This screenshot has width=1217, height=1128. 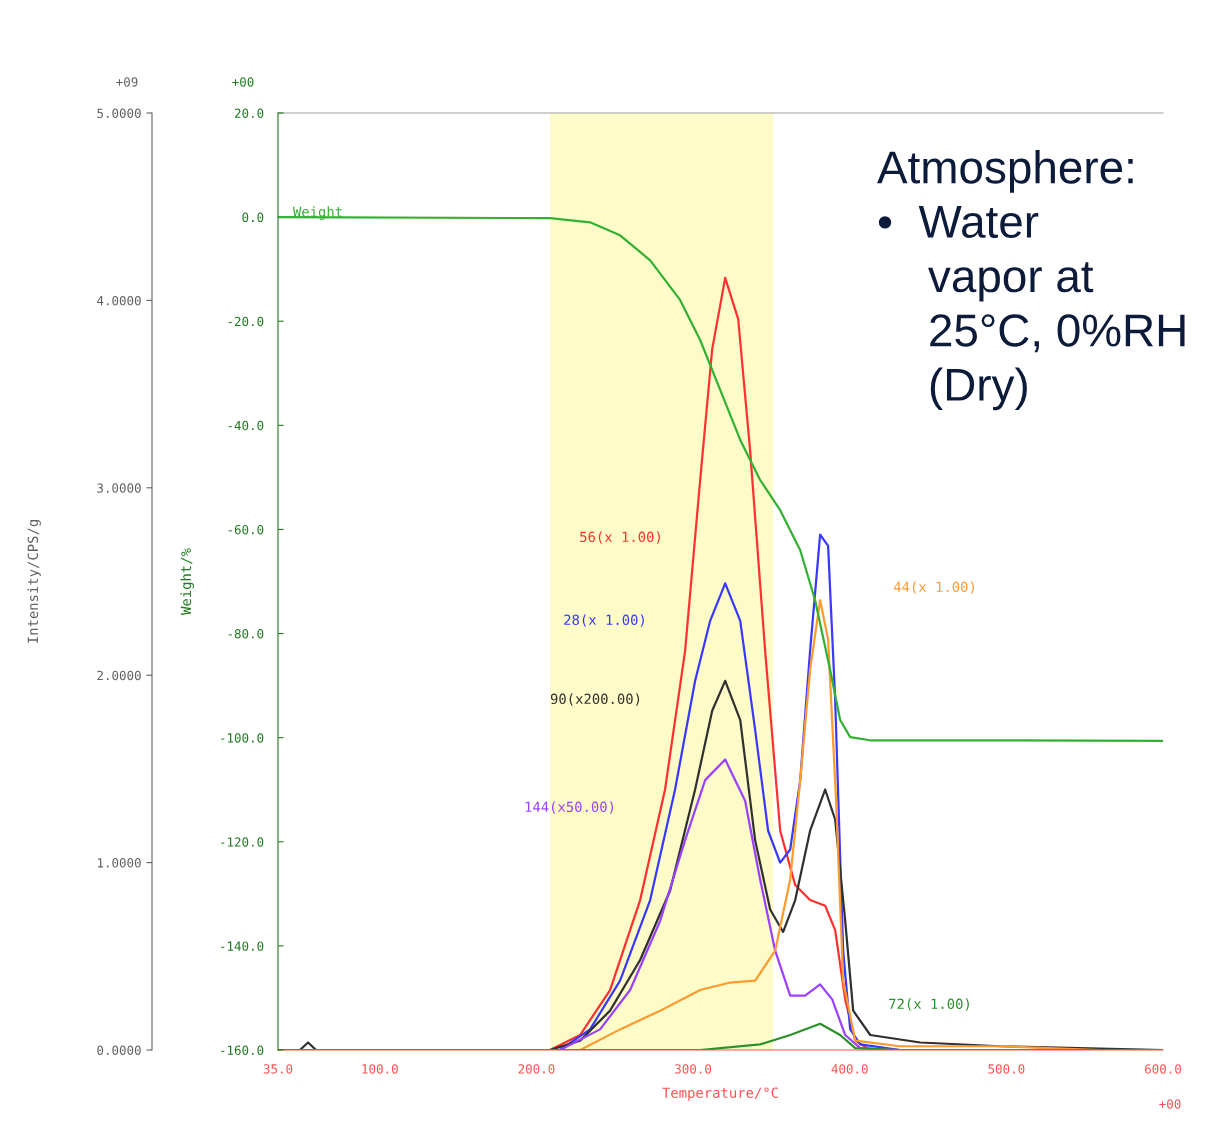 What do you see at coordinates (253, 217) in the screenshot?
I see `y2-tick-label: 0.0` at bounding box center [253, 217].